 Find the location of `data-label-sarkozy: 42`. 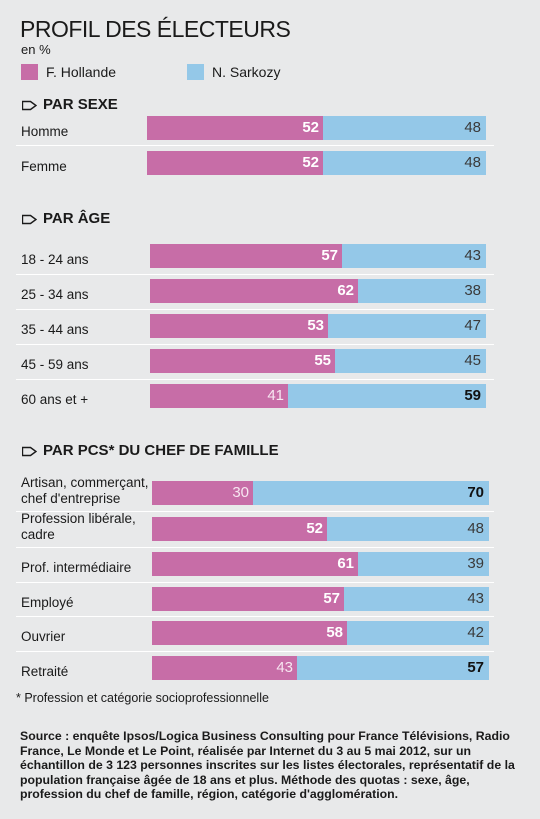

data-label-sarkozy: 42 is located at coordinates (475, 632).